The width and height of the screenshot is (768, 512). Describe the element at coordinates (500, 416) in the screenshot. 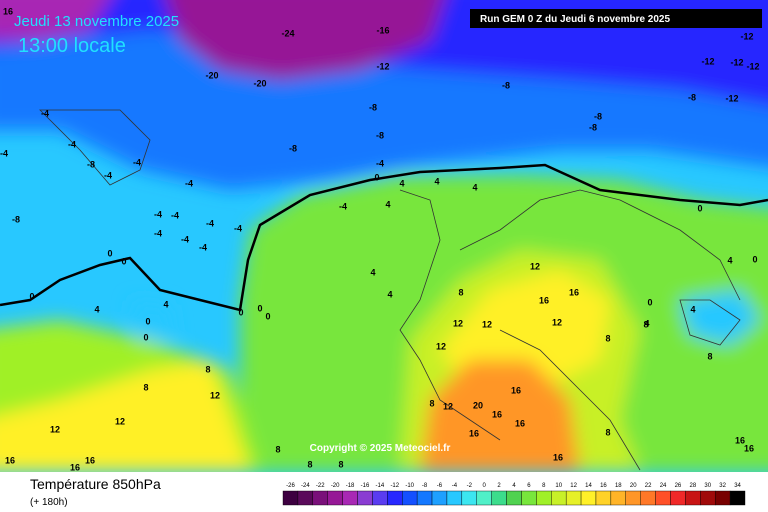

I see `field-hot` at that location.